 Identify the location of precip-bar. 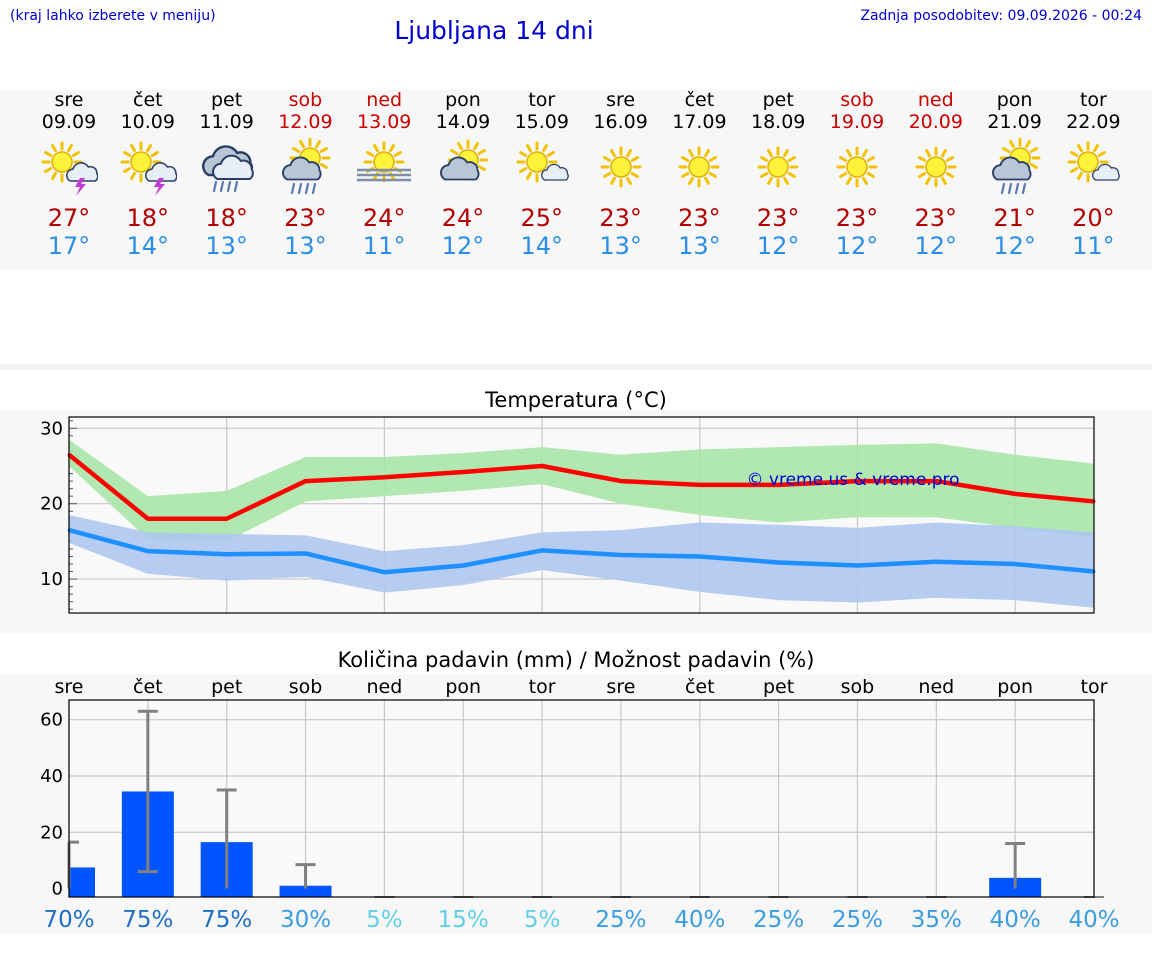
(305, 891).